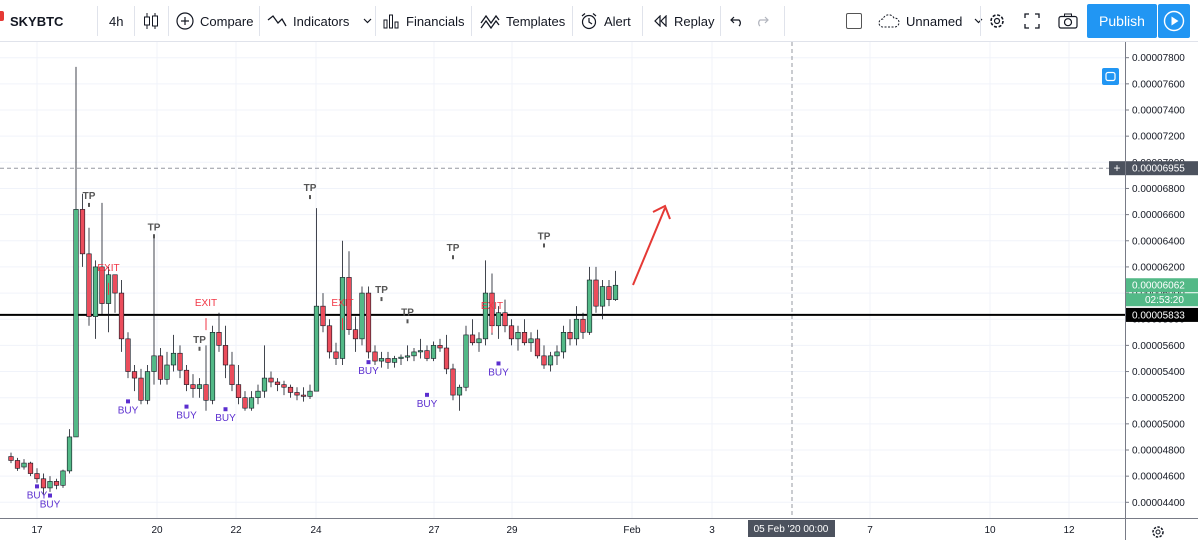  Describe the element at coordinates (1174, 21) in the screenshot. I see `play-button` at that location.